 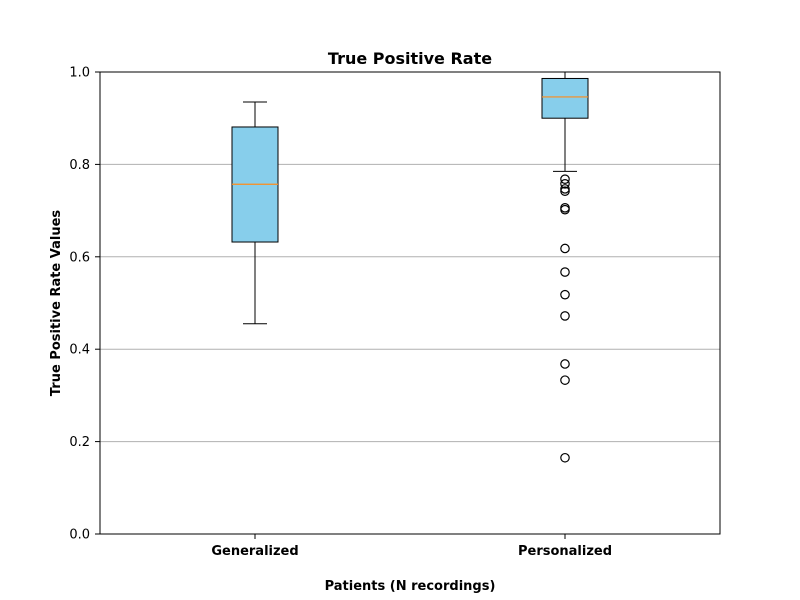 I want to click on x-axis: Generalized Personalized, so click(x=411, y=546).